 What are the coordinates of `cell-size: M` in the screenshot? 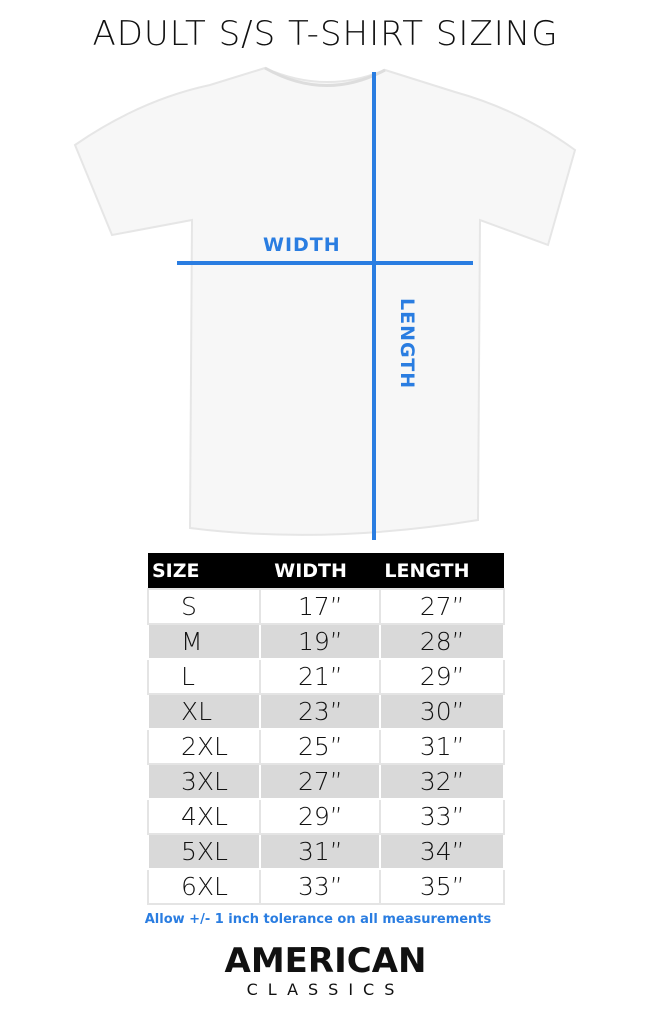 It's located at (204, 641).